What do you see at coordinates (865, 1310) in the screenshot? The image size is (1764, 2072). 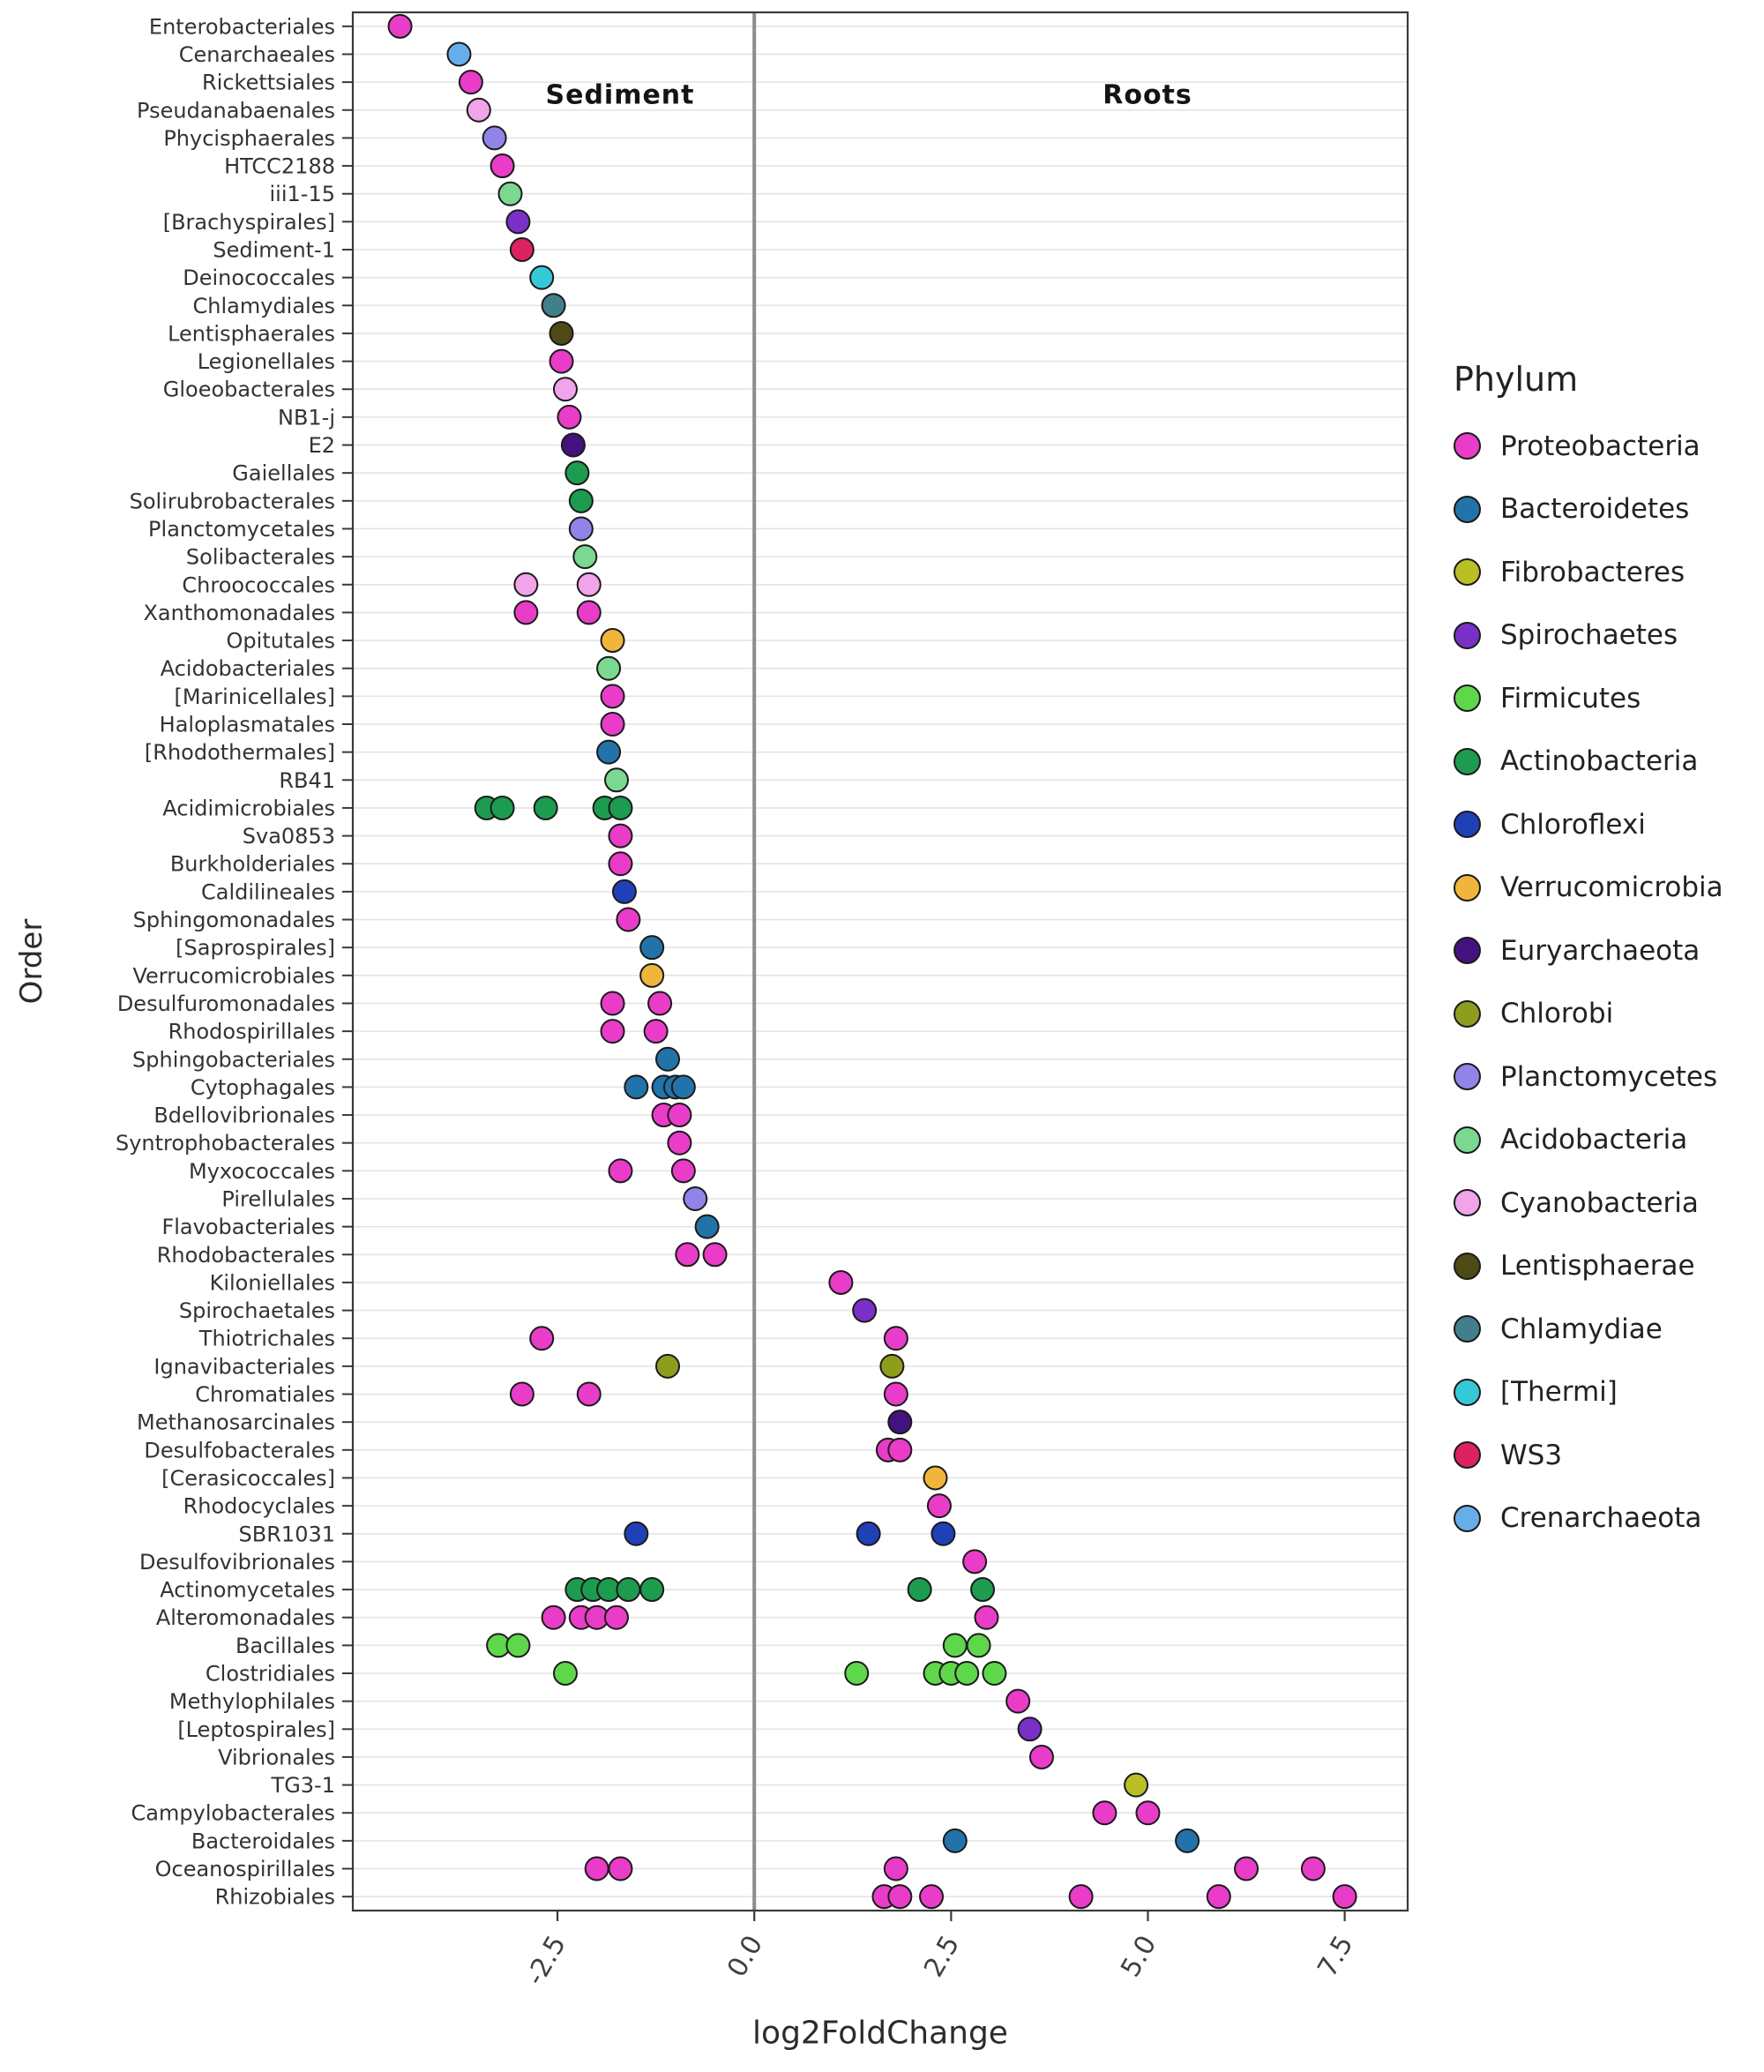 I see `data-point-spirochaetales` at bounding box center [865, 1310].